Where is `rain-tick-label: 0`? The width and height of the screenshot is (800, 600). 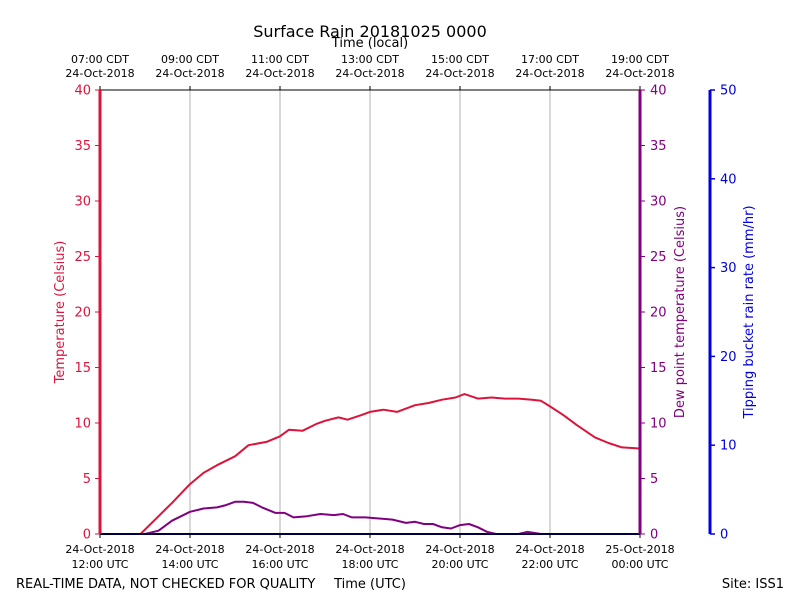
rain-tick-label: 0 is located at coordinates (724, 535).